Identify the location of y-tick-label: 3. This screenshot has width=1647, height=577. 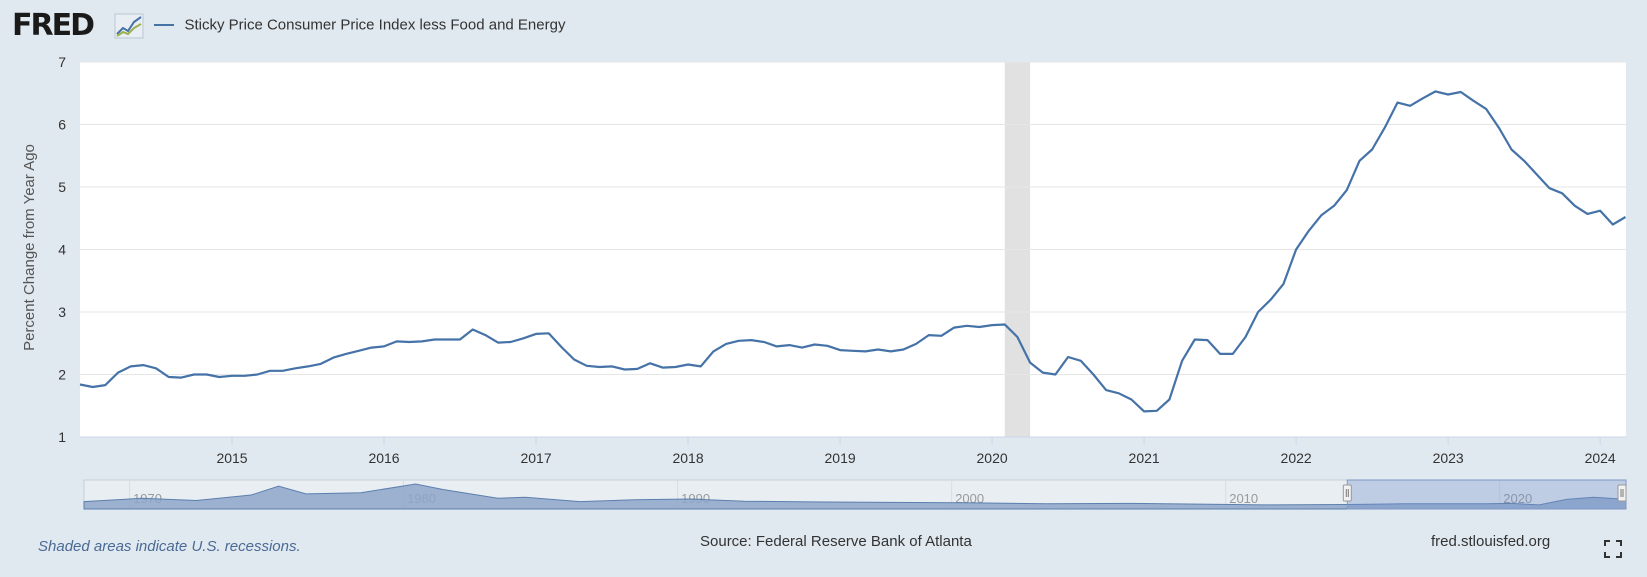
(62, 312).